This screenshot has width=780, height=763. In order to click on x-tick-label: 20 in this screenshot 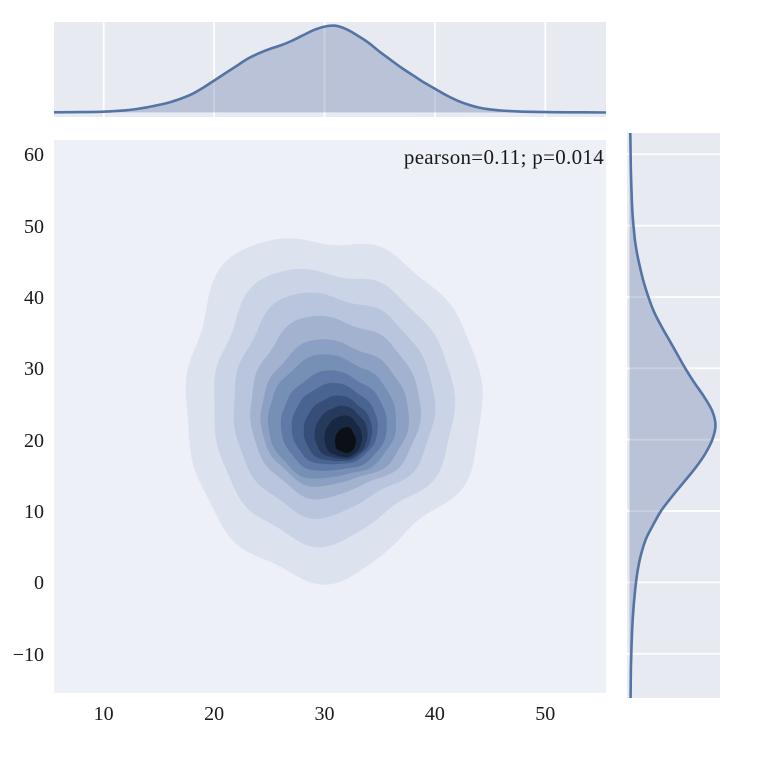, I will do `click(214, 714)`.